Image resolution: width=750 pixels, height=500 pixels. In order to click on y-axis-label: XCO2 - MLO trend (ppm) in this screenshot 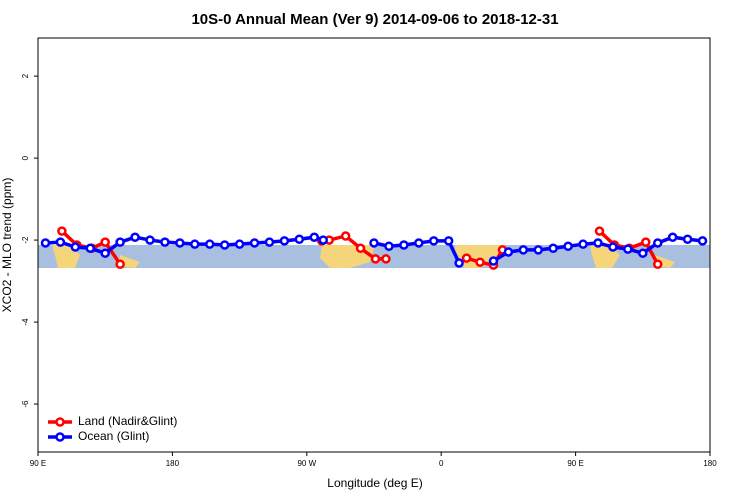, I will do `click(7, 245)`.